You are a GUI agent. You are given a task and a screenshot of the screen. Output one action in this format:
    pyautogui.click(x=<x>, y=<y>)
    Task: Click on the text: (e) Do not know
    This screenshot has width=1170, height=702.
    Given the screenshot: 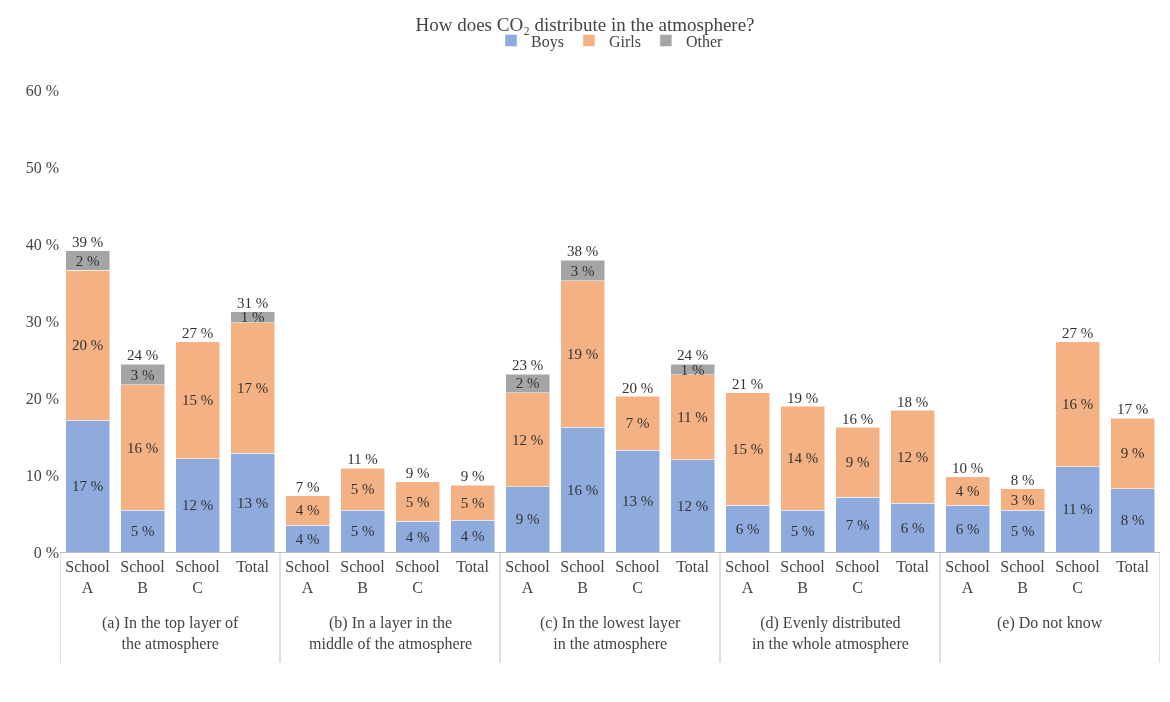 What is the action you would take?
    pyautogui.click(x=1050, y=623)
    